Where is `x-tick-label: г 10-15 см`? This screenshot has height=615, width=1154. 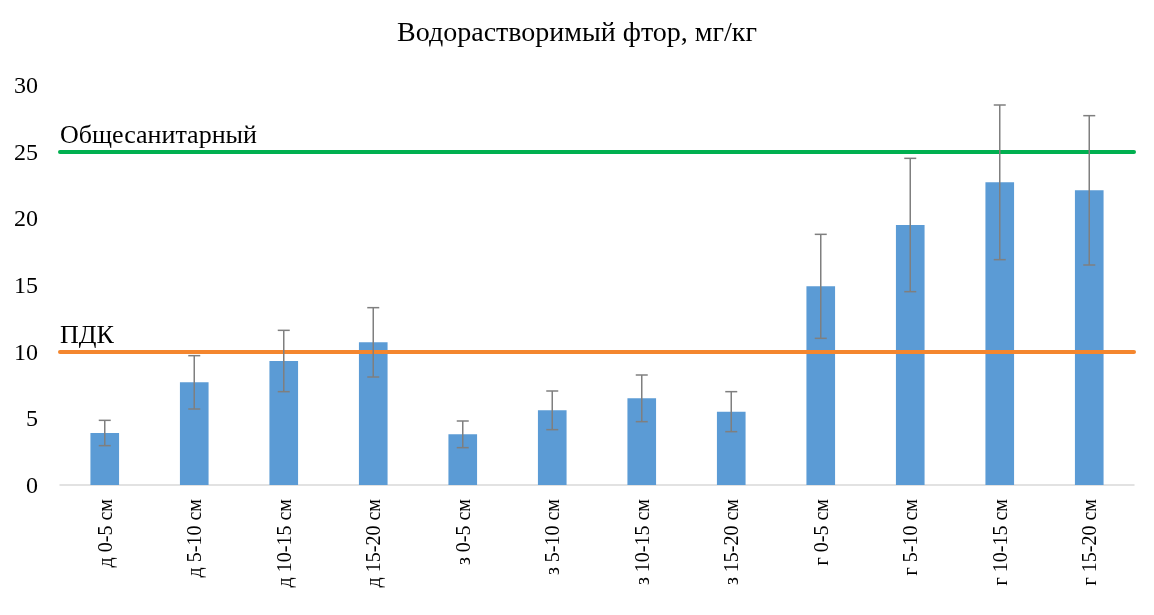
x-tick-label: г 10-15 см is located at coordinates (999, 542).